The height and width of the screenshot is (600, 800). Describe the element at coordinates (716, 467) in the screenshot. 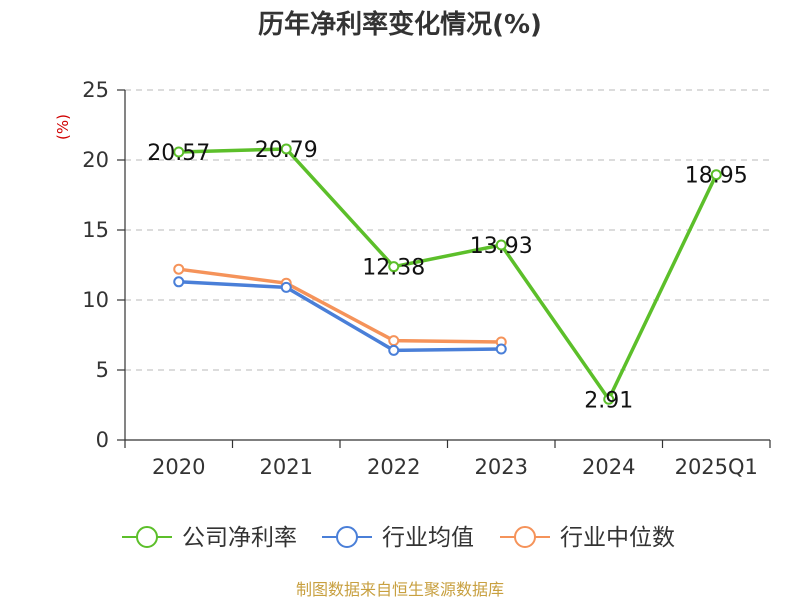

I see `x-tick-label: 2025Q1` at that location.